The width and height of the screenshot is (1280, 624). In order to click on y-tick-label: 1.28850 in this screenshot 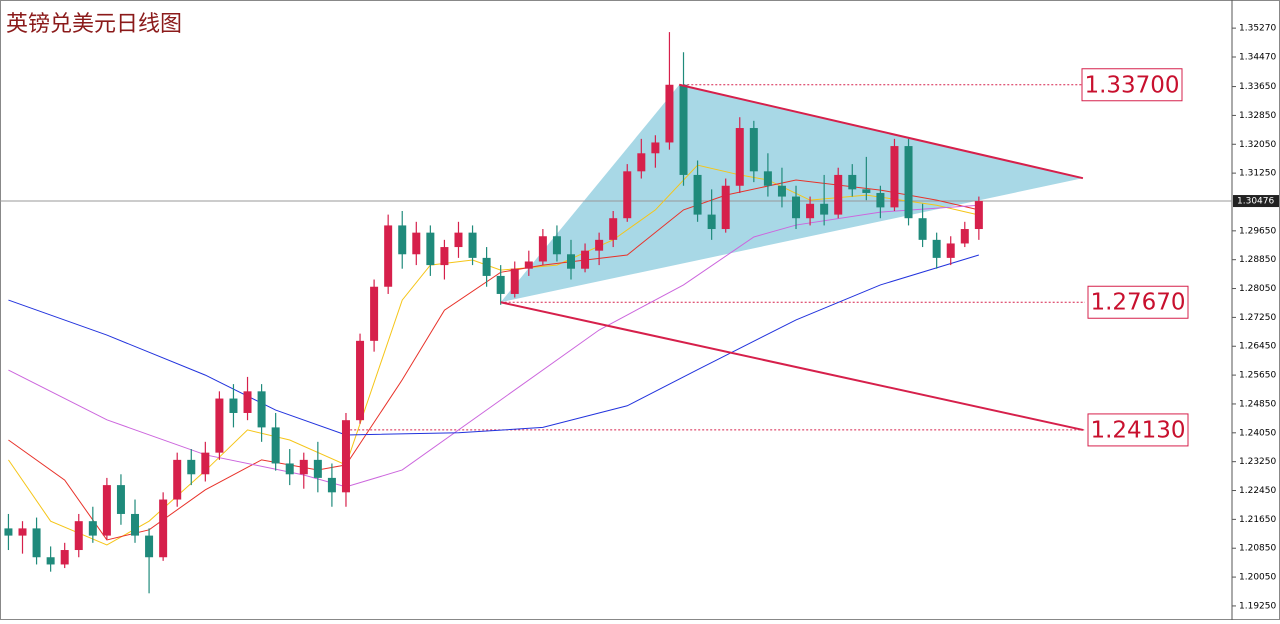, I will do `click(1257, 260)`.